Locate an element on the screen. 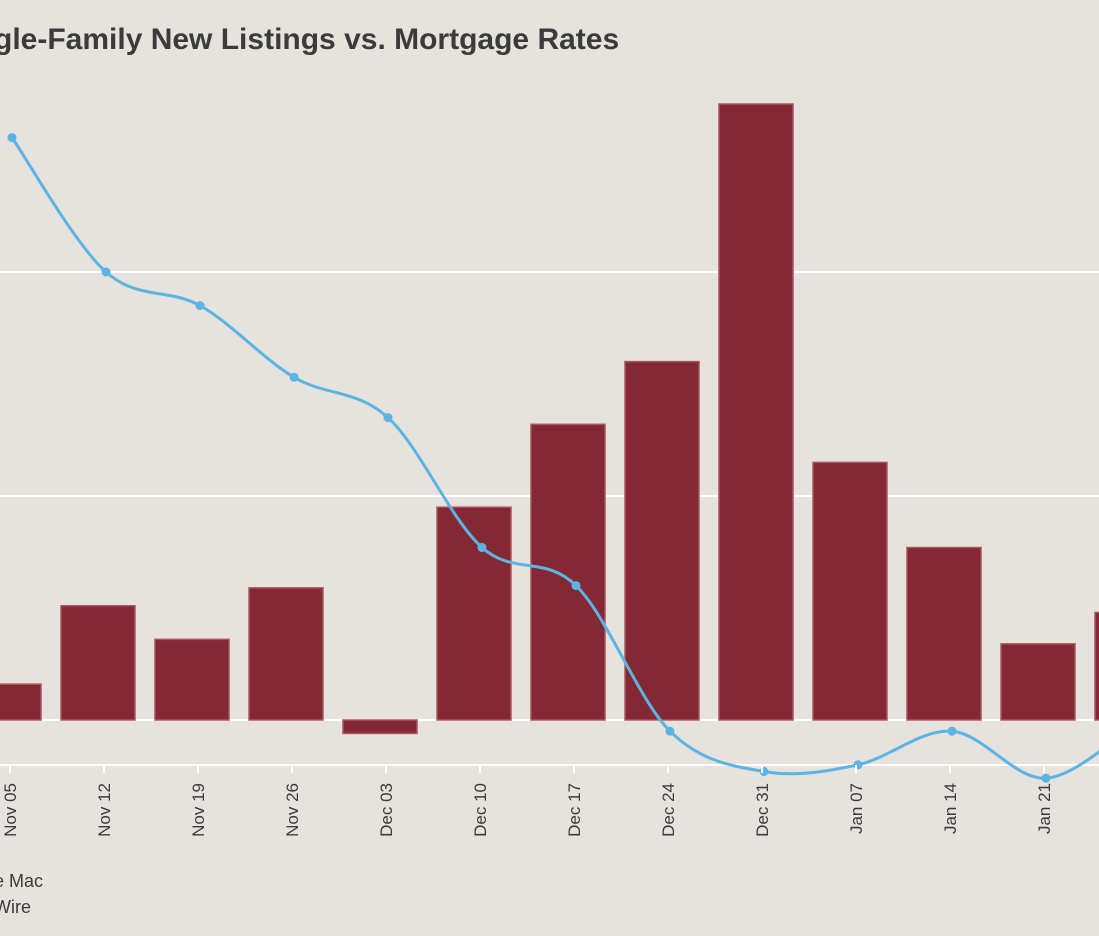 This screenshot has width=1099, height=936. x-tick-label: Nov 26 is located at coordinates (292, 810).